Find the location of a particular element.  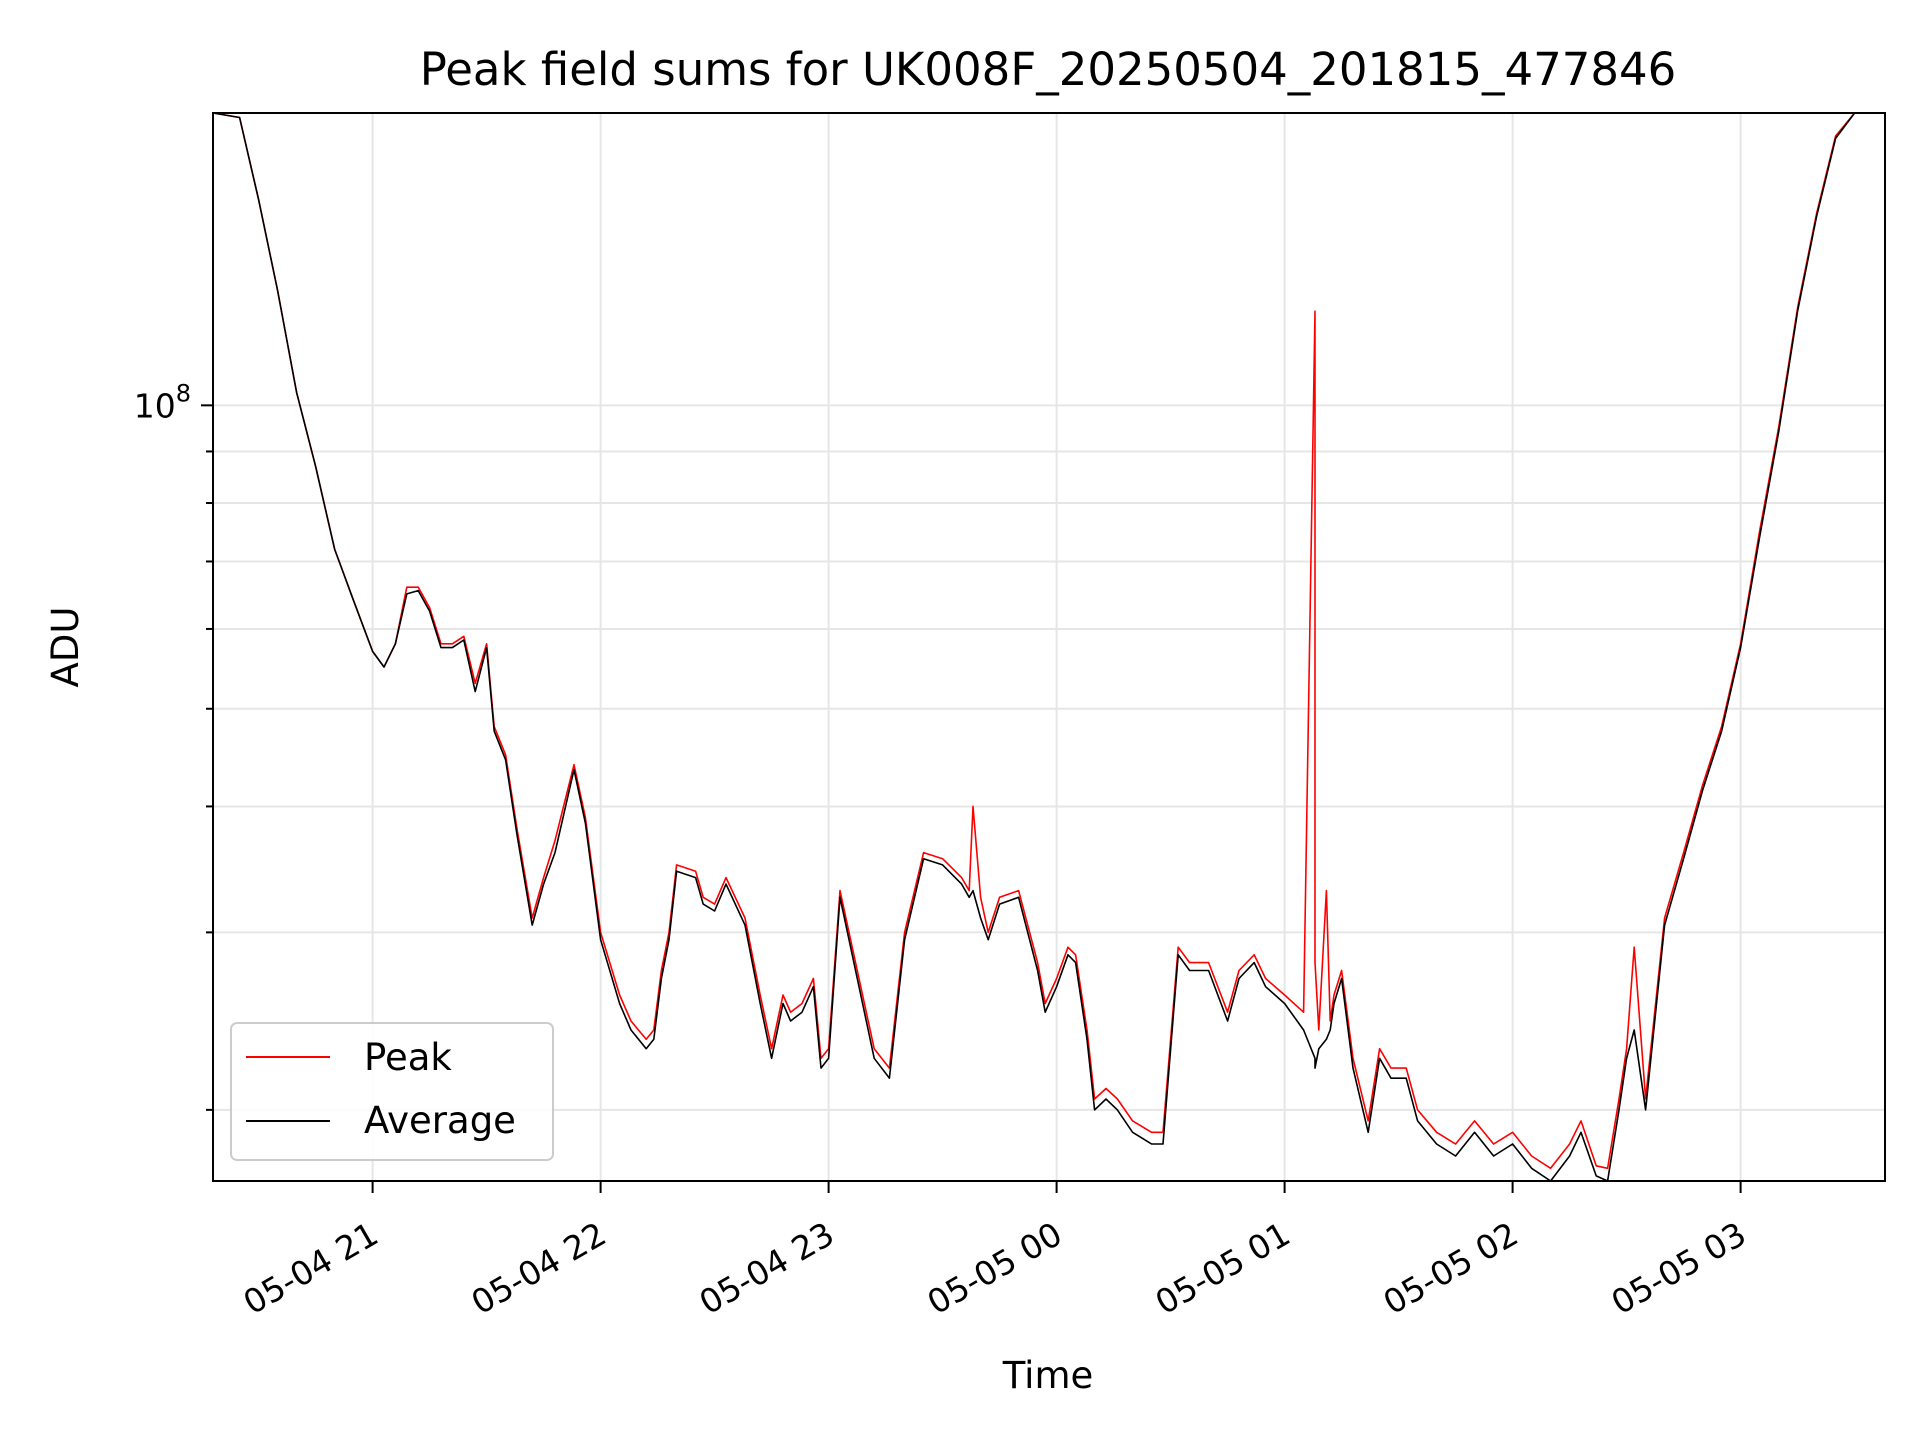

legend: Peak Average is located at coordinates (392, 1091).